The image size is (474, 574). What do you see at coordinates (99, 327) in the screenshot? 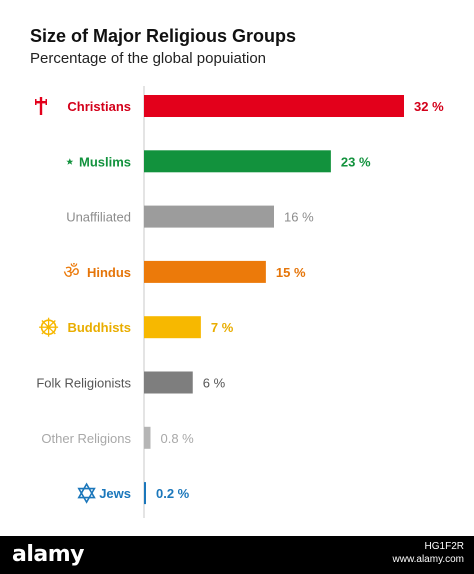
I see `category-label: Buddhists` at bounding box center [99, 327].